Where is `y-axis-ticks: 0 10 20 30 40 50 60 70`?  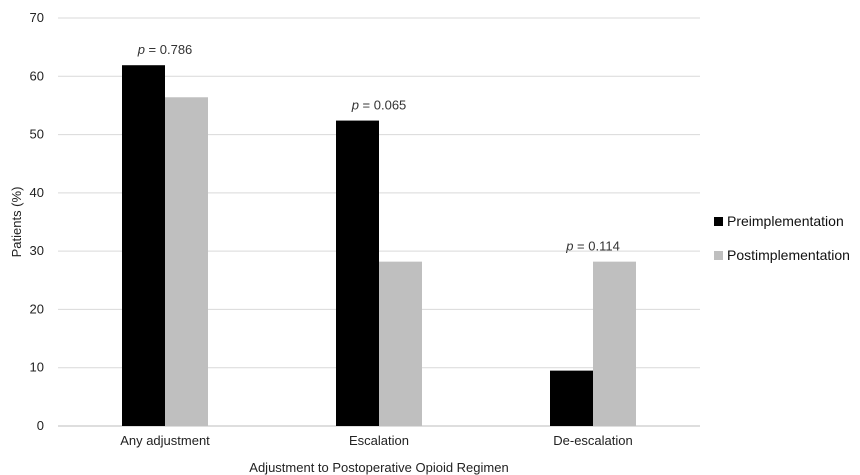 y-axis-ticks: 0 10 20 30 40 50 60 70 is located at coordinates (37, 221).